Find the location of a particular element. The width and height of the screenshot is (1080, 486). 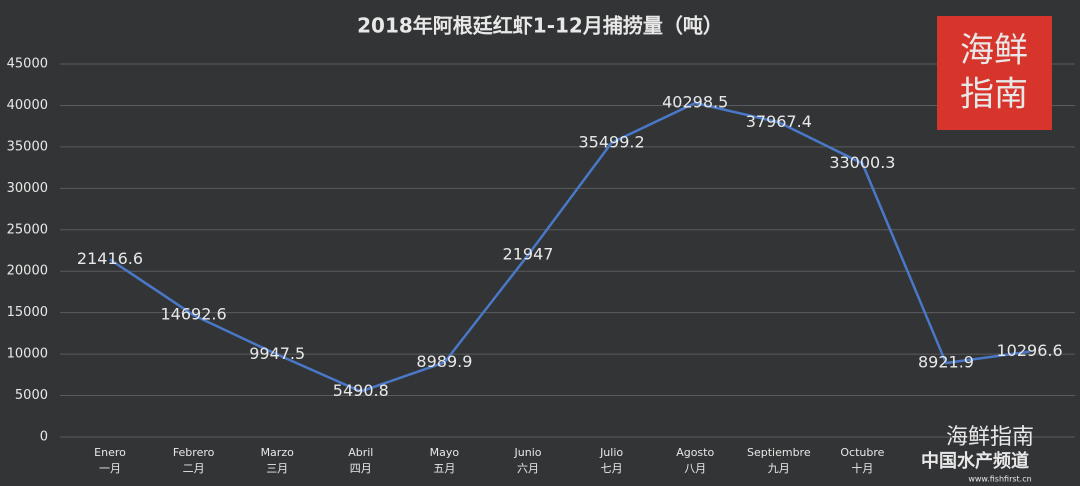

x-tick-sublabel: 八月 is located at coordinates (695, 468).